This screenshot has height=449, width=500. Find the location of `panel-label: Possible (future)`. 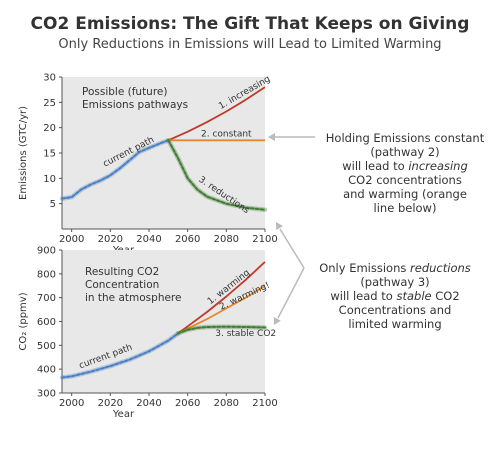

panel-label: Possible (future) is located at coordinates (124, 92).